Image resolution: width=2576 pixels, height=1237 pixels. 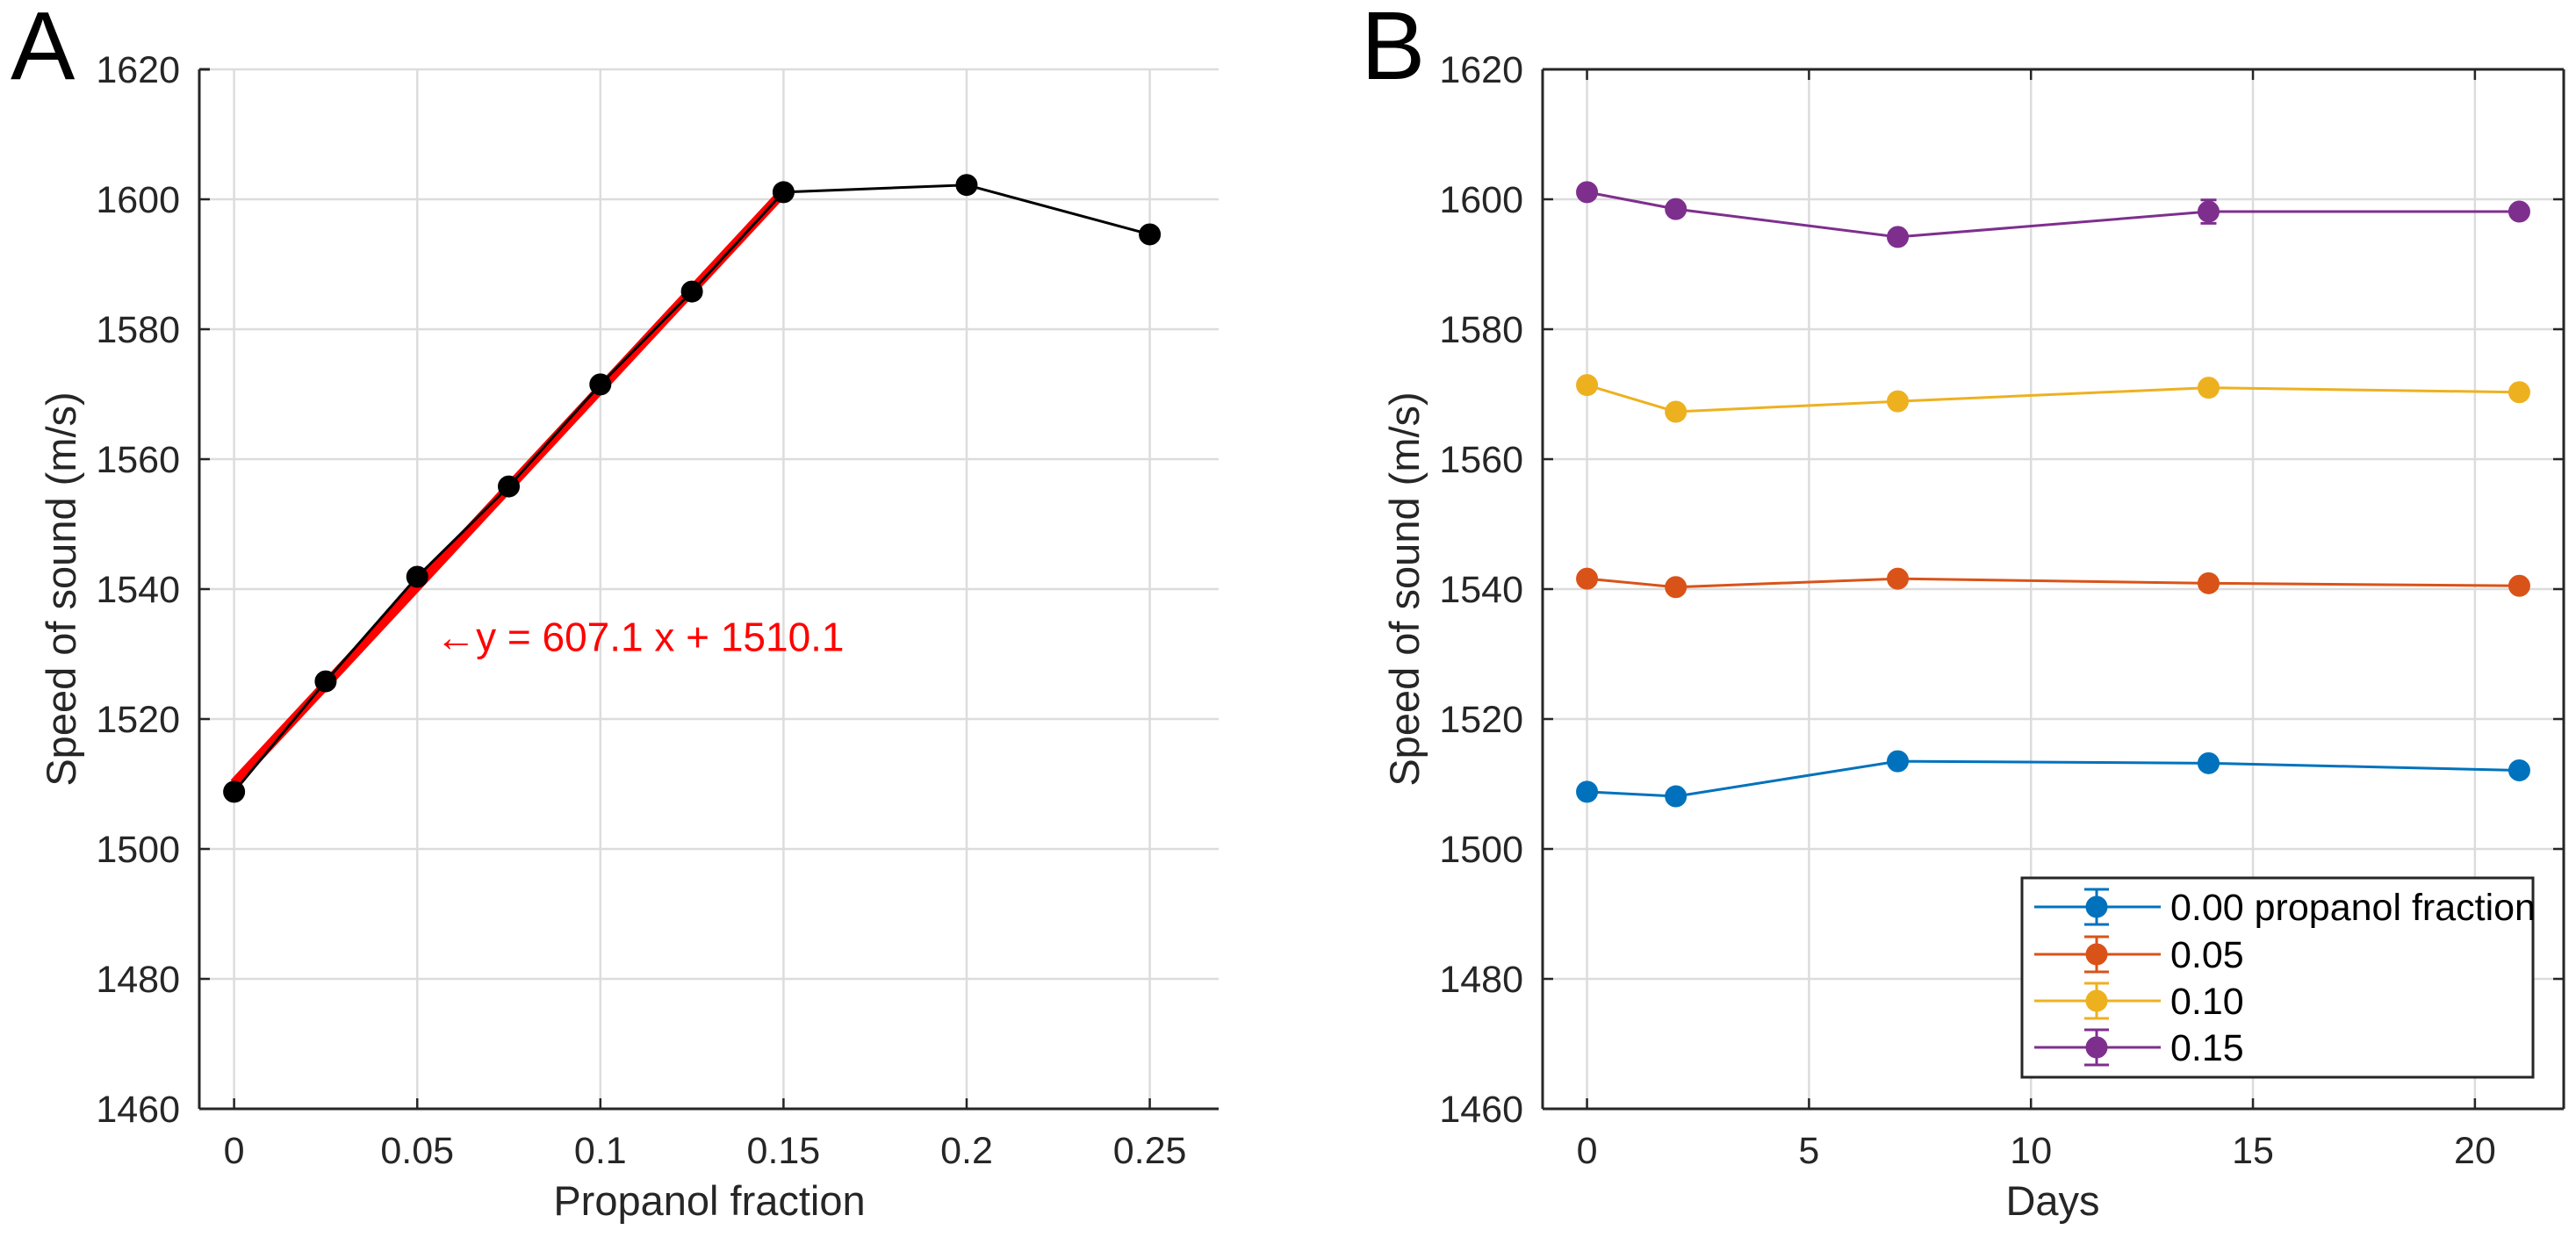 I want to click on legend-label: 0.10, so click(x=2207, y=1002).